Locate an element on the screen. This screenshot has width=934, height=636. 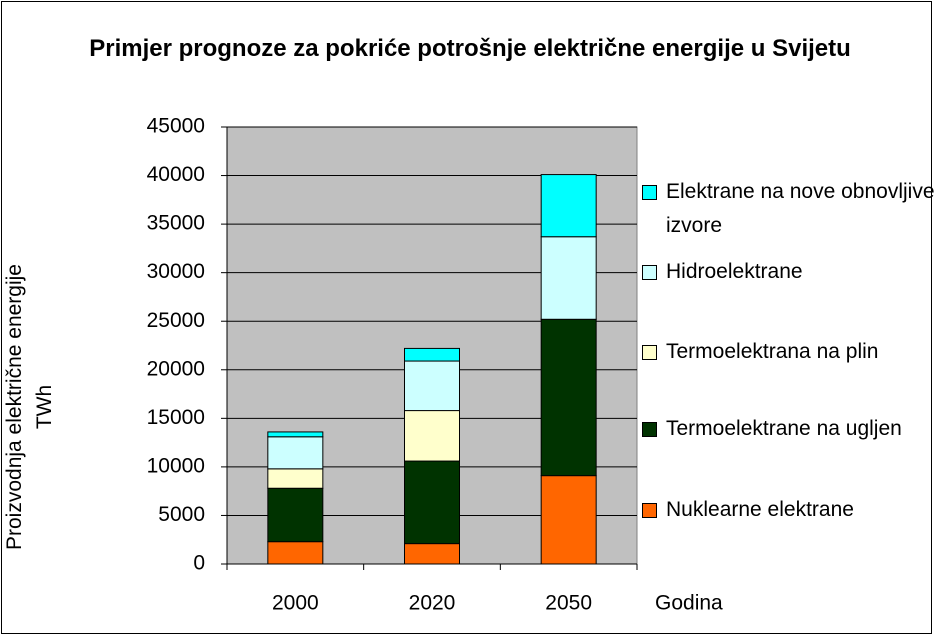
legend-item: Nuklearne elektrane is located at coordinates (788, 510).